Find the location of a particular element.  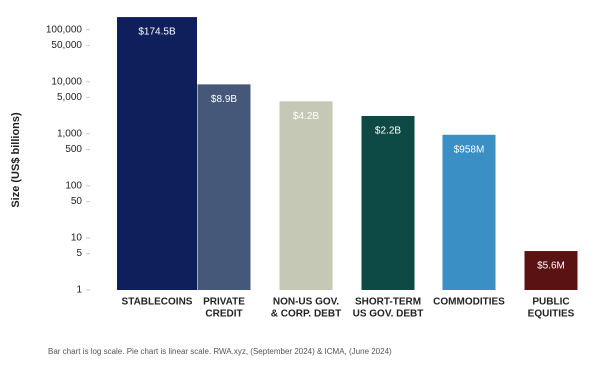

x-tick-label: SHORT-TERM is located at coordinates (388, 302).